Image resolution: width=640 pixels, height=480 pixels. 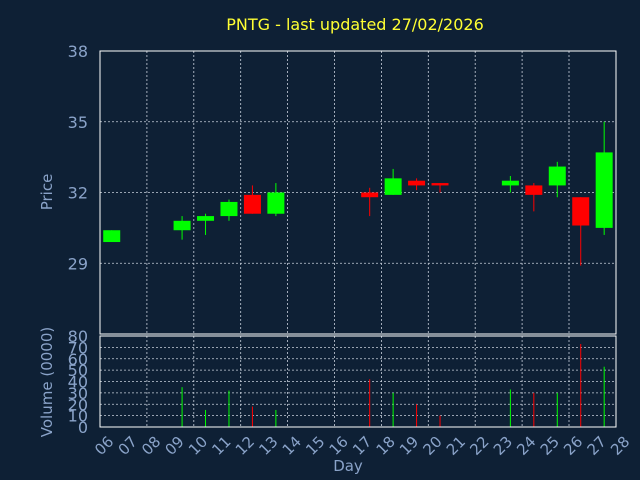 What do you see at coordinates (78, 370) in the screenshot?
I see `volume-tick-label: 50` at bounding box center [78, 370].